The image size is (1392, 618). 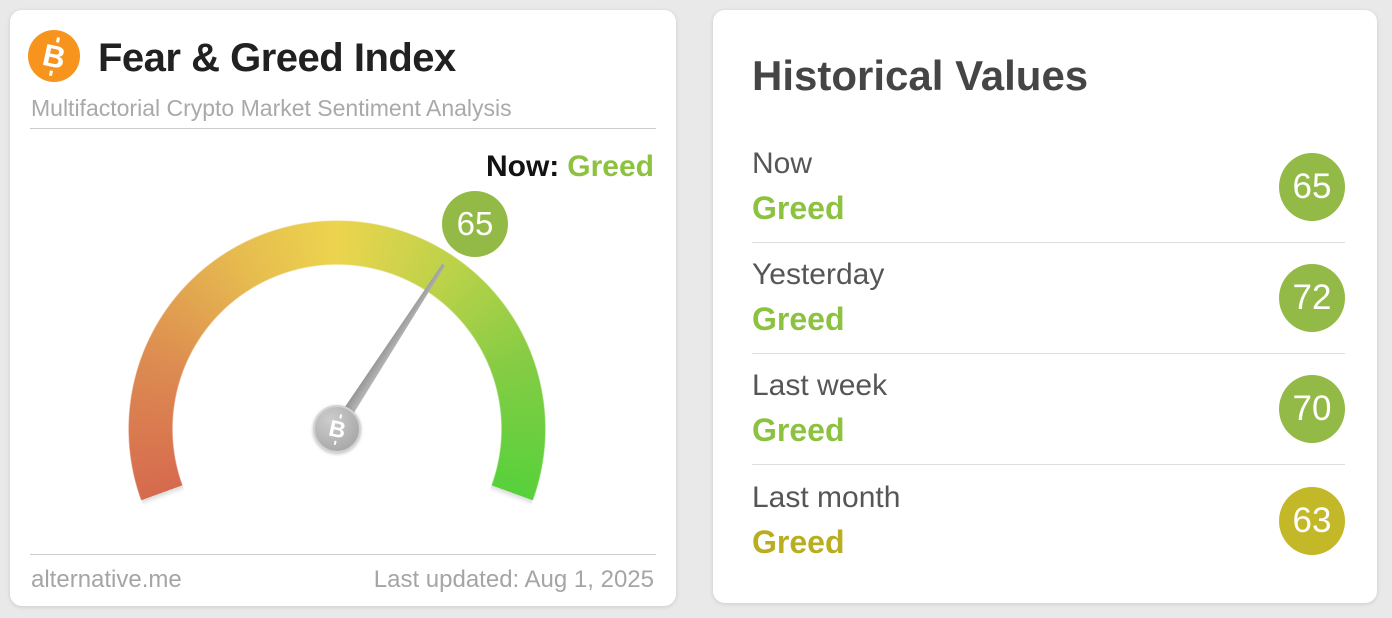 What do you see at coordinates (920, 75) in the screenshot?
I see `historical-values-title: Historical Values` at bounding box center [920, 75].